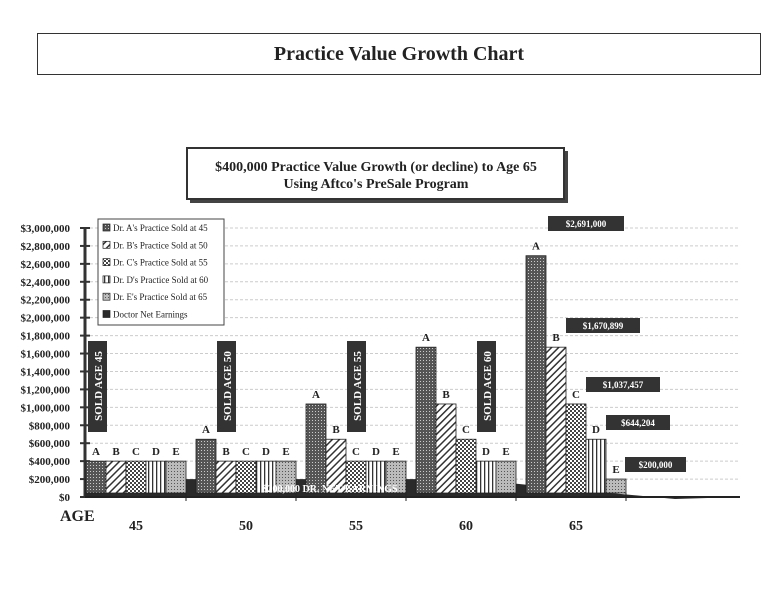 This screenshot has height=600, width=777. I want to click on value-callout: $1,670,899, so click(603, 326).